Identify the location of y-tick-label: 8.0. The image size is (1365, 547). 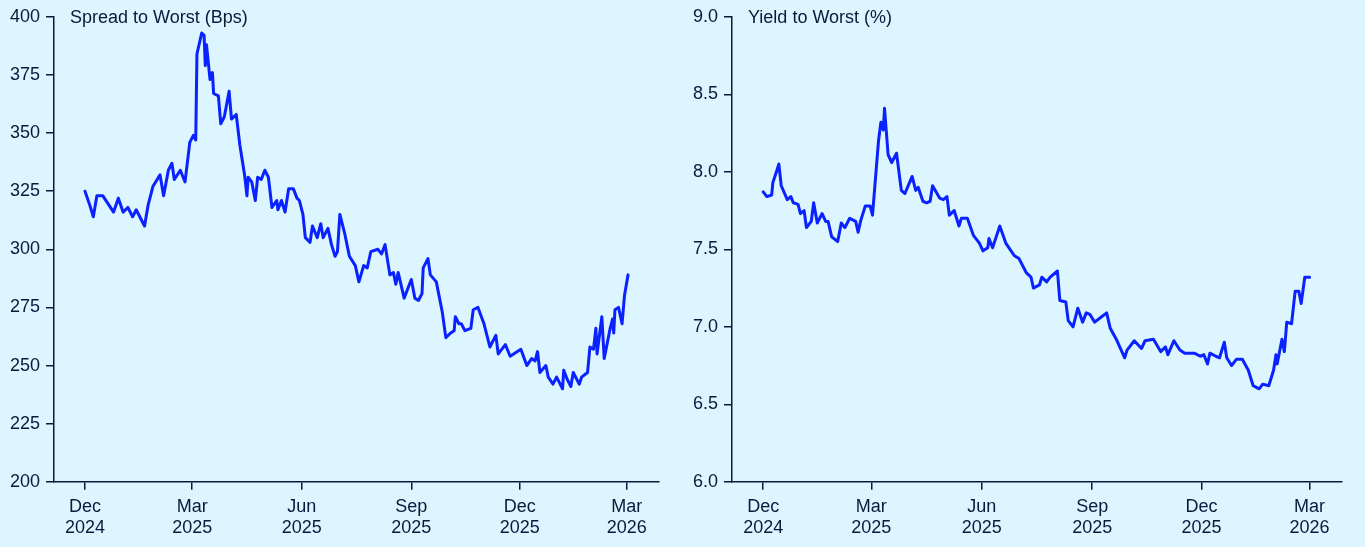
(705, 170).